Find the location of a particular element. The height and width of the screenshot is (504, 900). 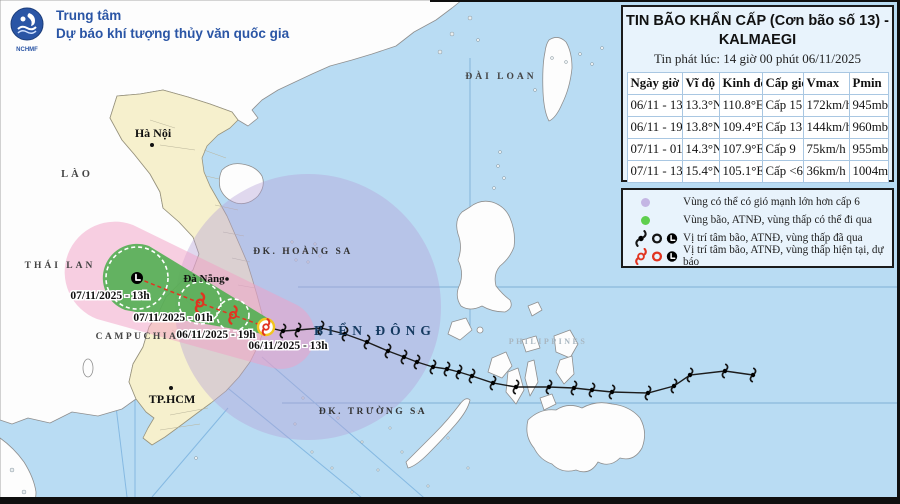

col-kinh-do: Kinh độ is located at coordinates (740, 83).